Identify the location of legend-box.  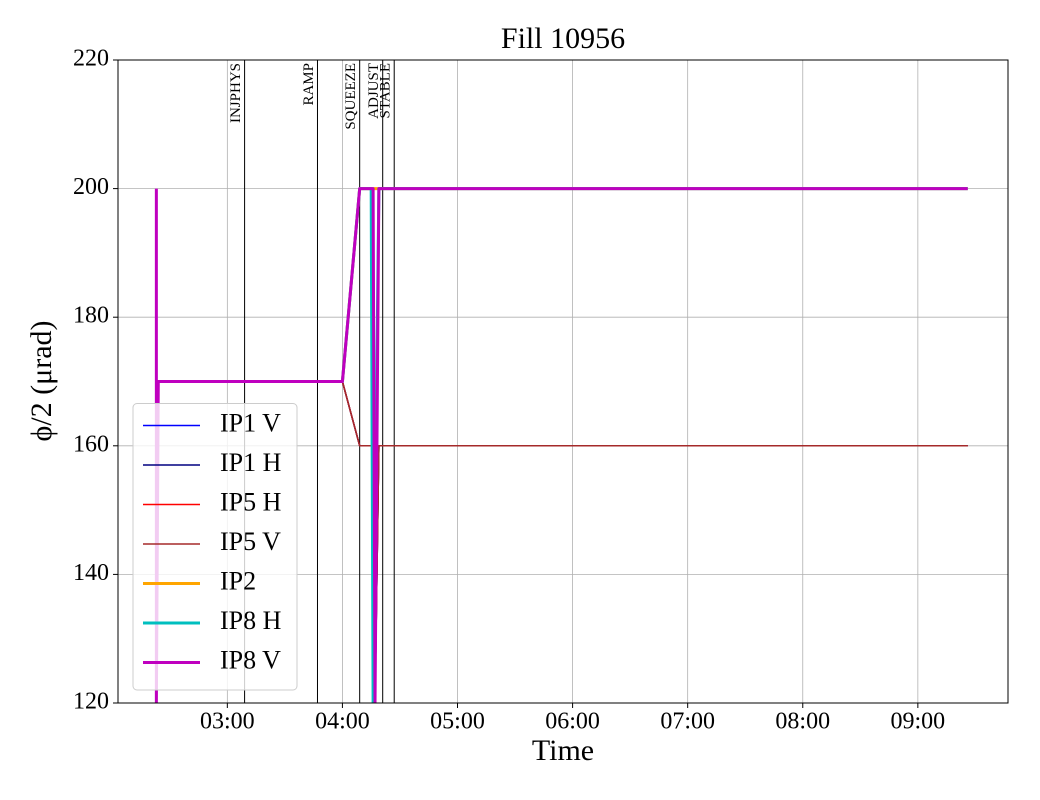
(215, 547).